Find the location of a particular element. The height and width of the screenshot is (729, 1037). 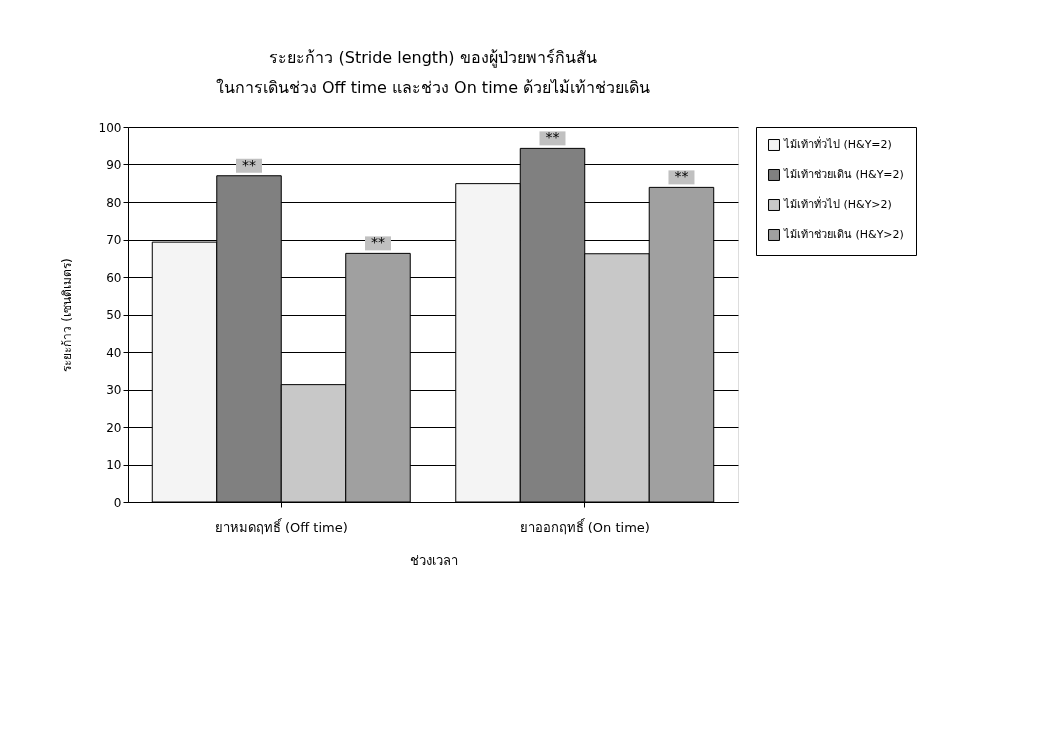

y-tick-label: 50 is located at coordinates (114, 315).